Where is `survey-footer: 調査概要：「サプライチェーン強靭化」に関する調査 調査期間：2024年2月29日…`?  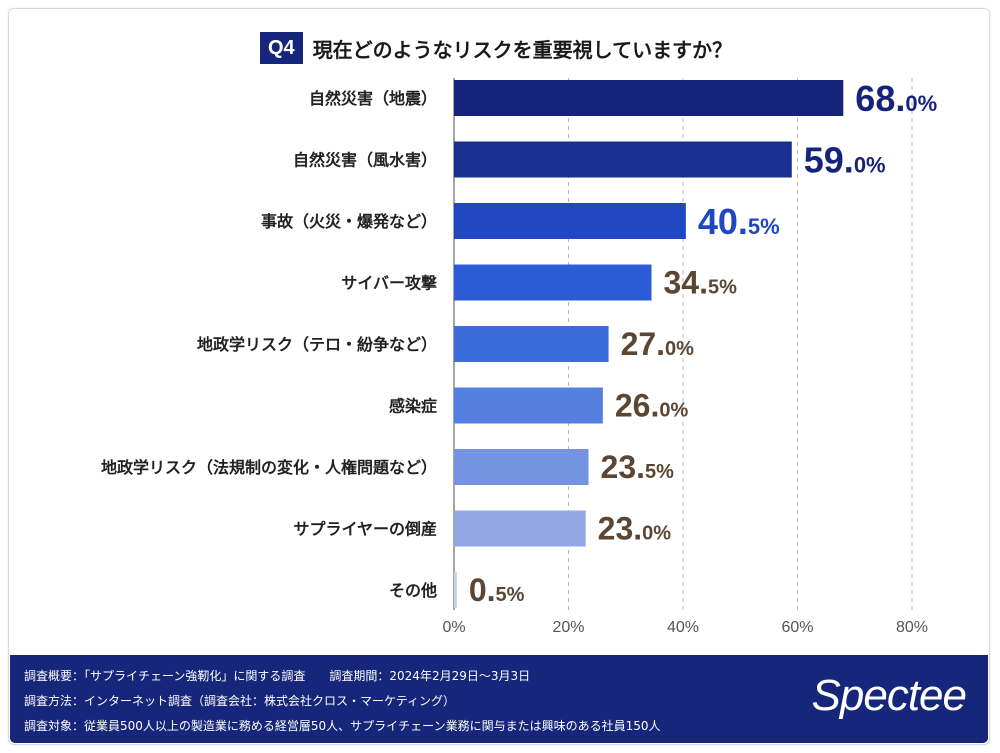
survey-footer: 調査概要：「サプライチェーン強靭化」に関する調査 調査期間：2024年2月29日… is located at coordinates (499, 699).